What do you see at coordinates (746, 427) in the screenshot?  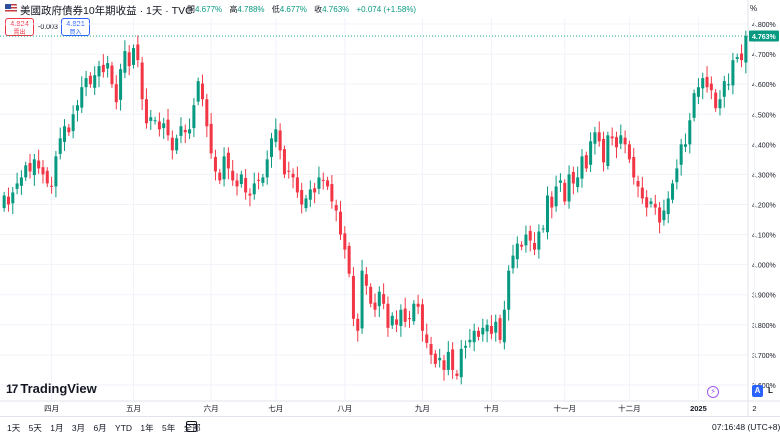 I see `clock-display: 07:16:48 (UTC+8)` at bounding box center [746, 427].